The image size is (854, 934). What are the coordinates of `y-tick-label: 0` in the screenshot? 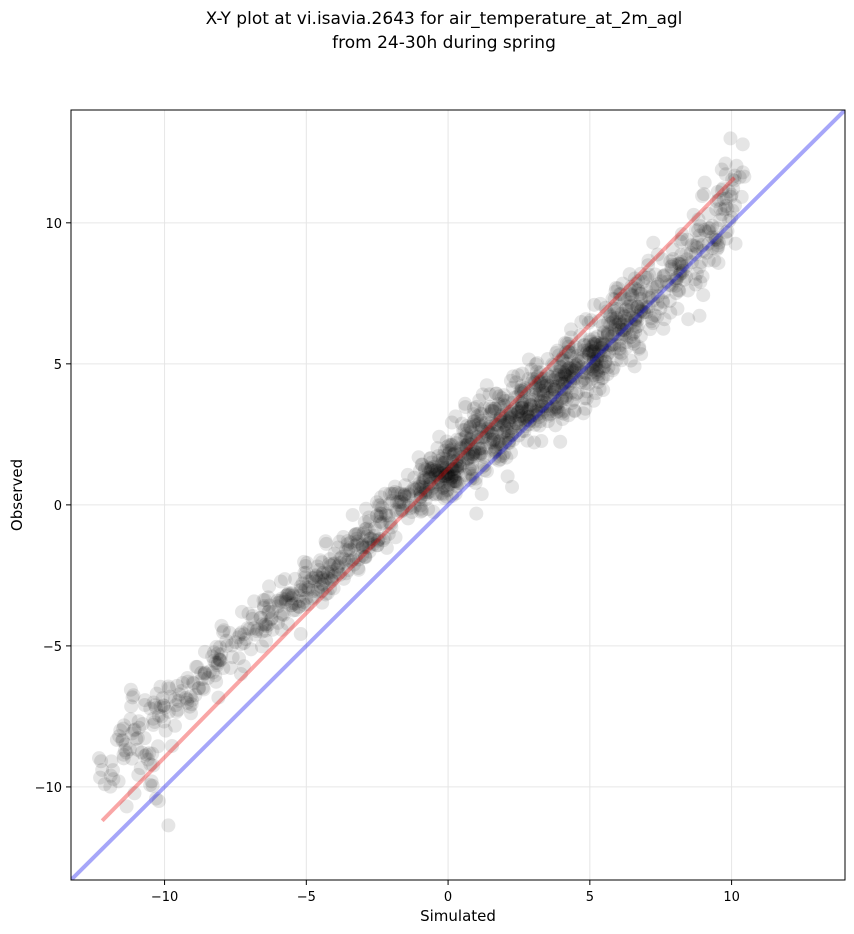 It's located at (58, 506).